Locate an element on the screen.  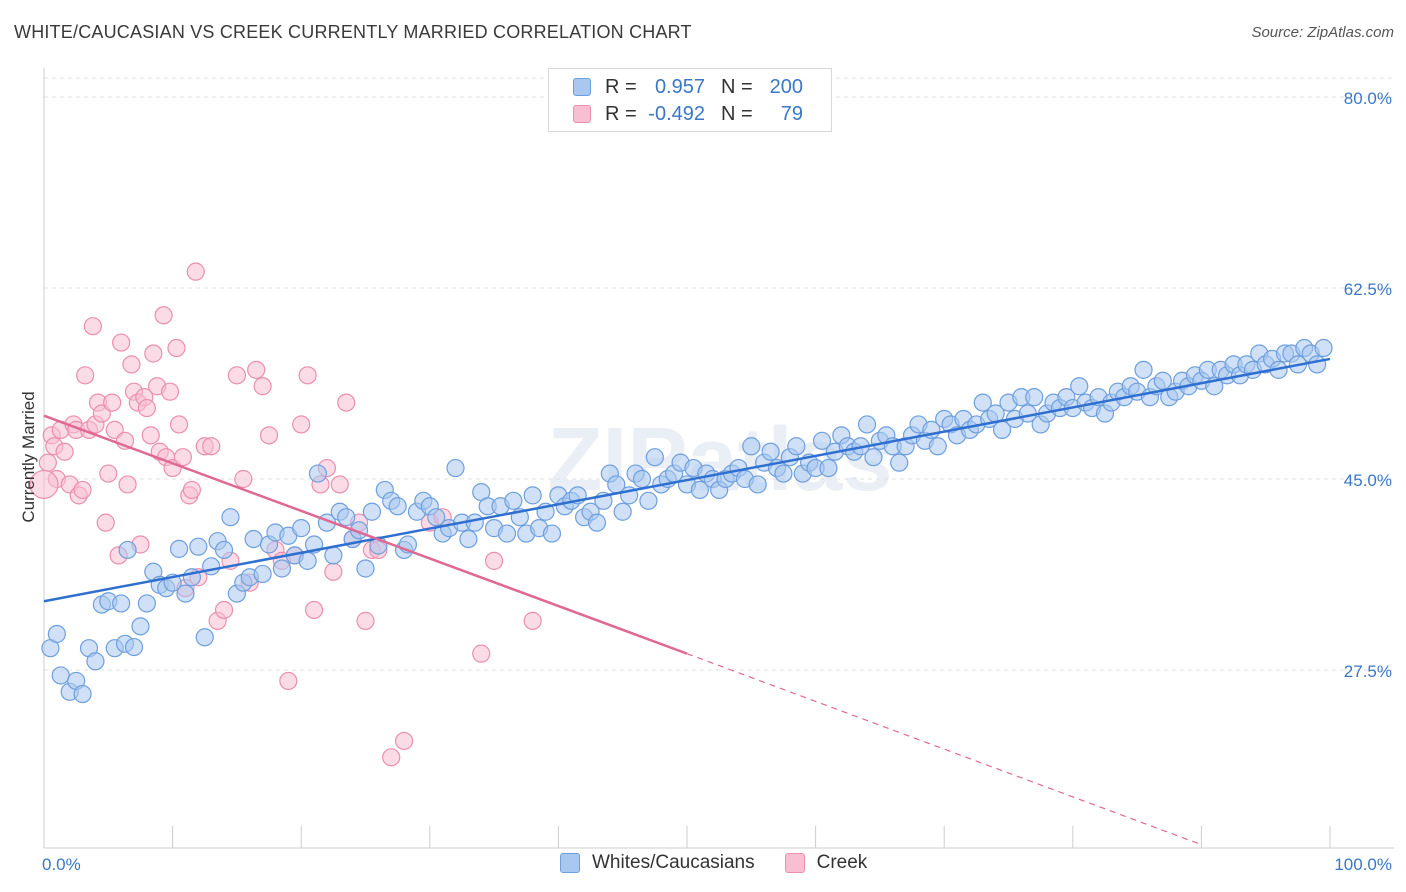
r-value: 0.957 is located at coordinates (679, 86).